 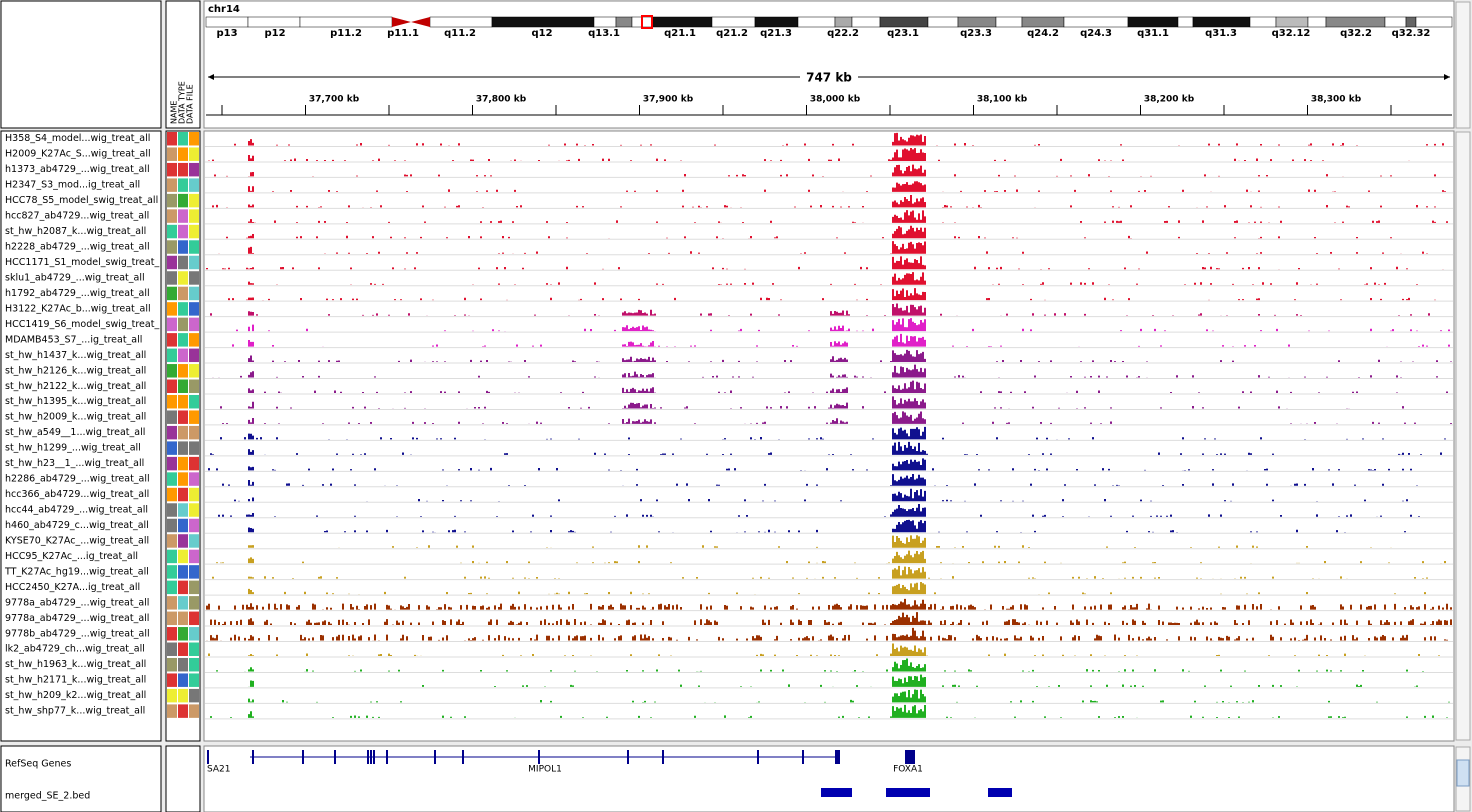 I want to click on track-name: st_hw_h2087_k...wig_treat_all, so click(x=75, y=231).